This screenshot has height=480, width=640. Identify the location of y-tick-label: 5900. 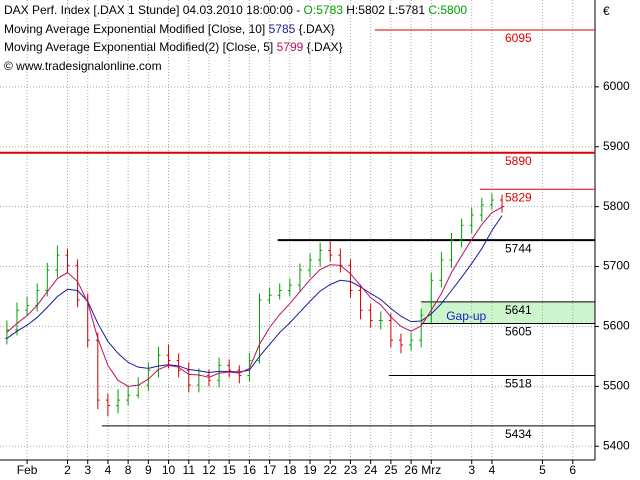
(616, 146).